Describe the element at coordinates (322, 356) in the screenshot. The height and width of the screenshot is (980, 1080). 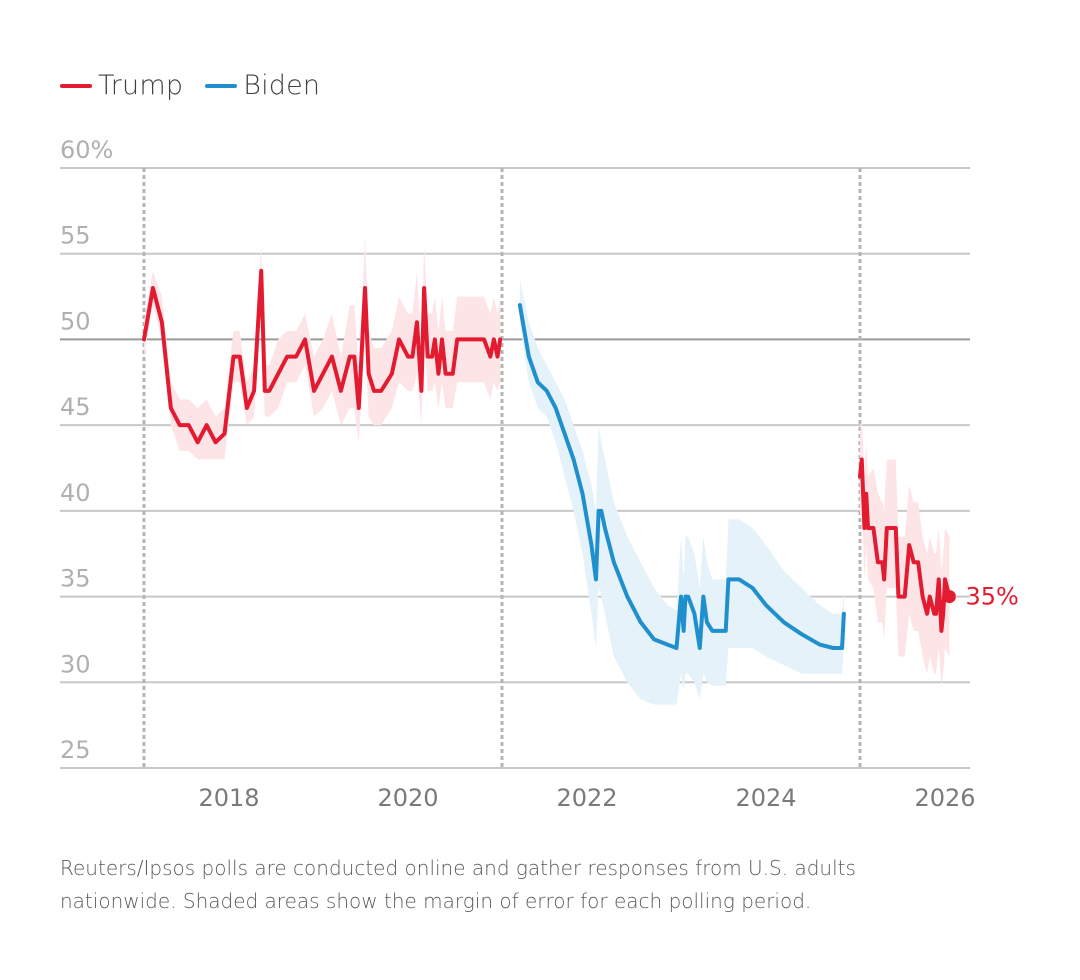
I see `line-trump-first-term` at that location.